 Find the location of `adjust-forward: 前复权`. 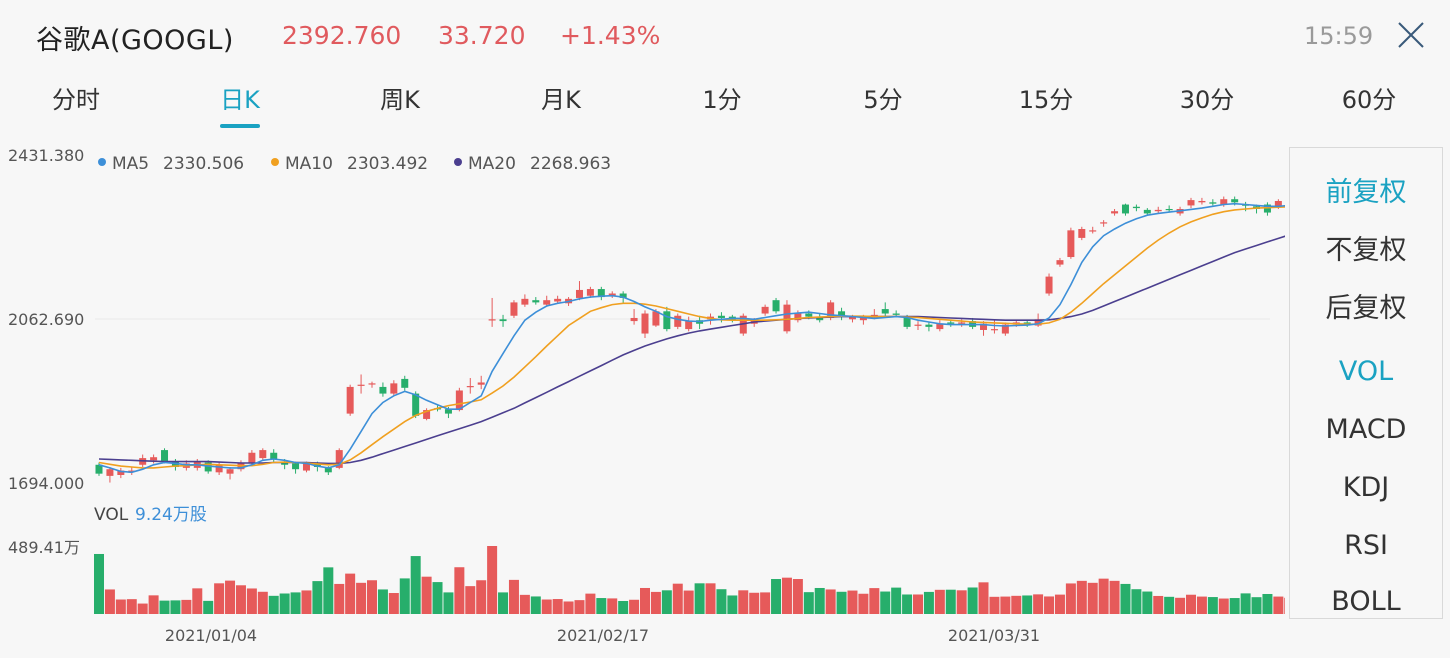

adjust-forward: 前复权 is located at coordinates (1366, 192).